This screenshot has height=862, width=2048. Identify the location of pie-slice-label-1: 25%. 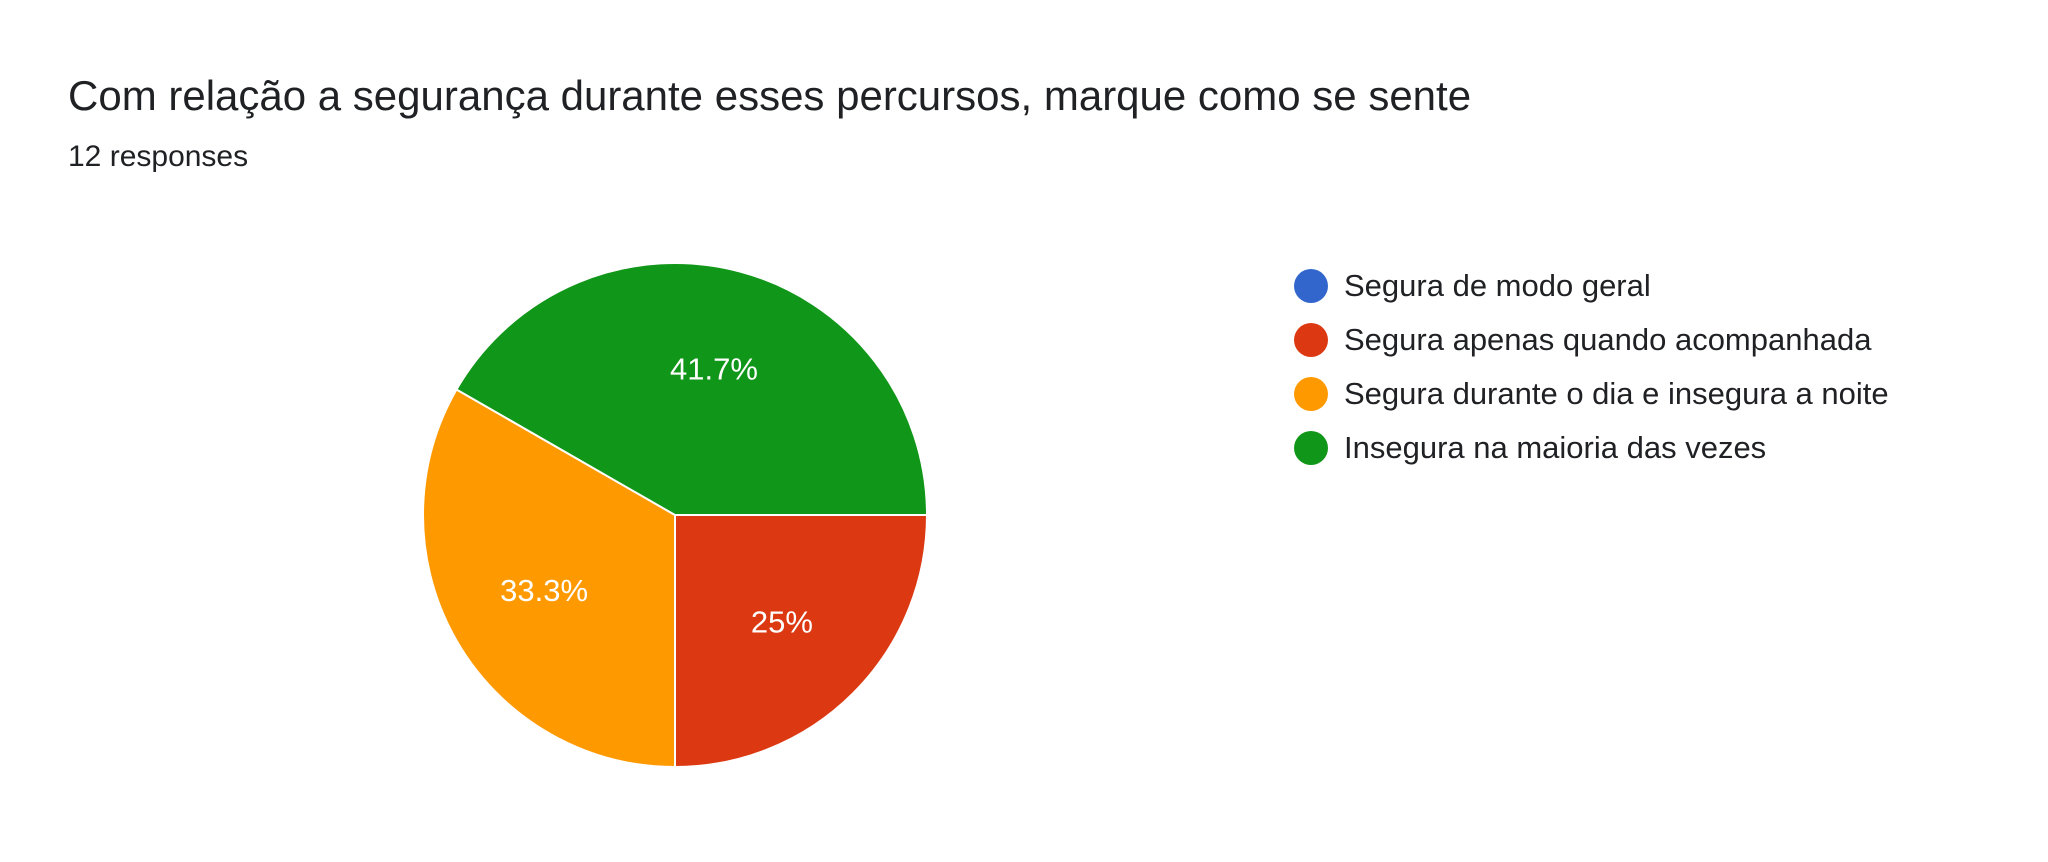
(782, 621).